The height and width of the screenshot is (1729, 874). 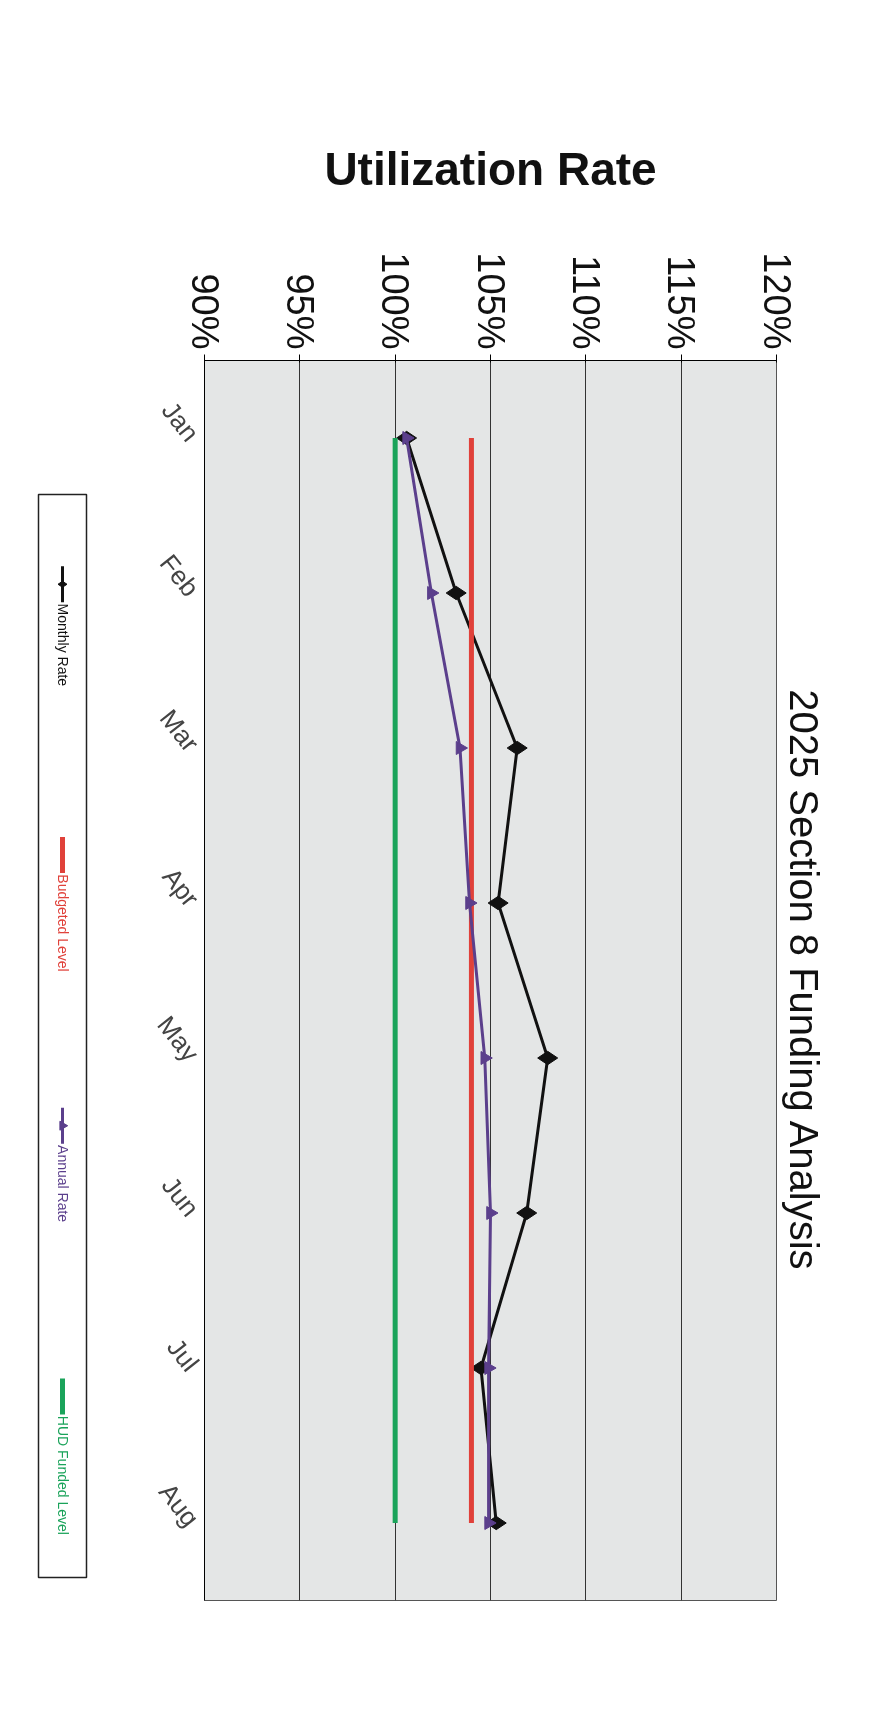 What do you see at coordinates (490, 301) in the screenshot?
I see `x-tick-label: 105%` at bounding box center [490, 301].